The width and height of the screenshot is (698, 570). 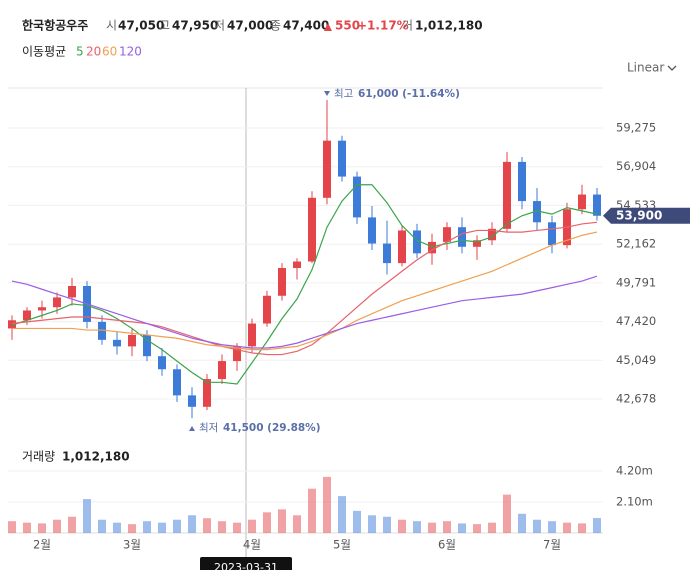 What do you see at coordinates (164, 26) in the screenshot?
I see `high-label: 고` at bounding box center [164, 26].